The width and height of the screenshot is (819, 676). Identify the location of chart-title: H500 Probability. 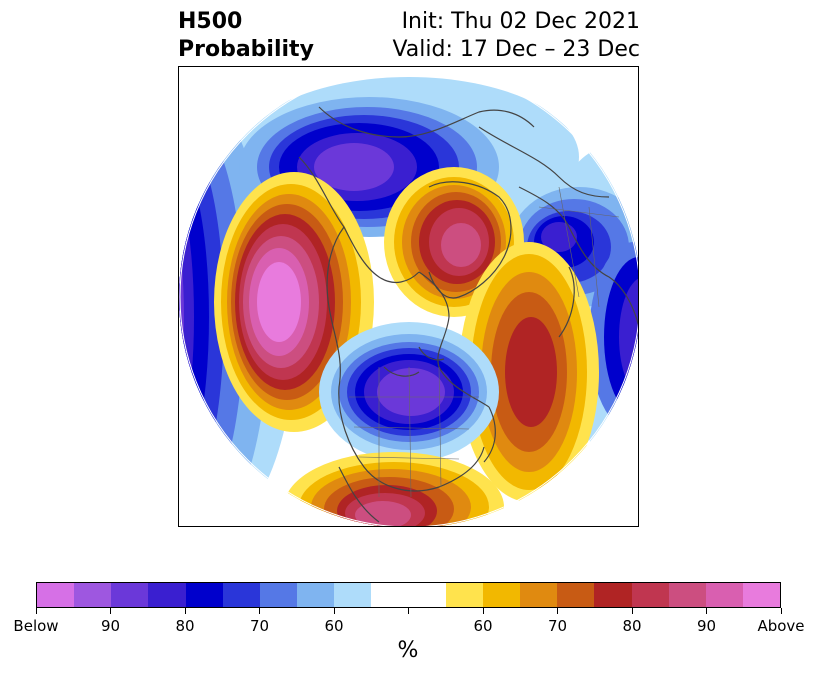
(246, 36).